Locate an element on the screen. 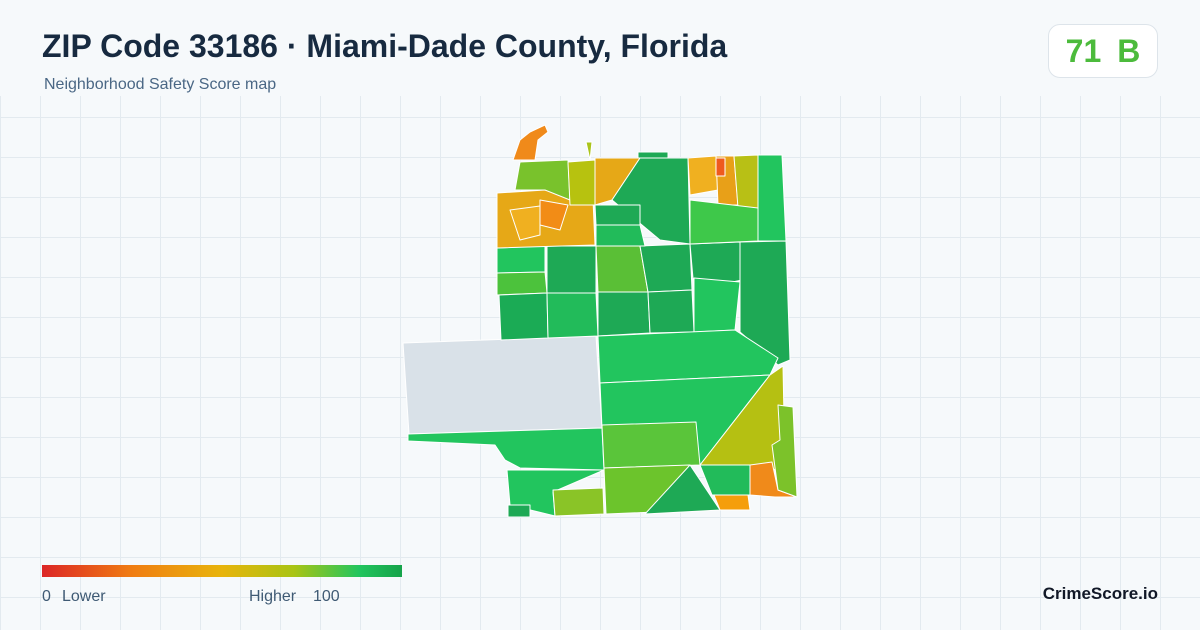 The width and height of the screenshot is (1200, 630). score-grade: B is located at coordinates (1129, 50).